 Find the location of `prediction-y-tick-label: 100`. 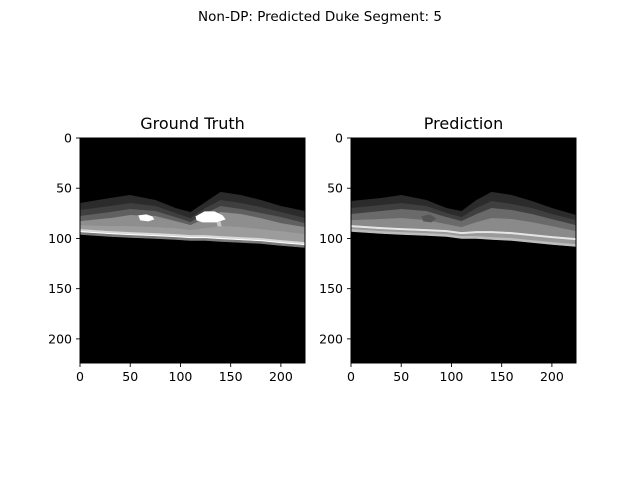

prediction-y-tick-label: 100 is located at coordinates (331, 238).